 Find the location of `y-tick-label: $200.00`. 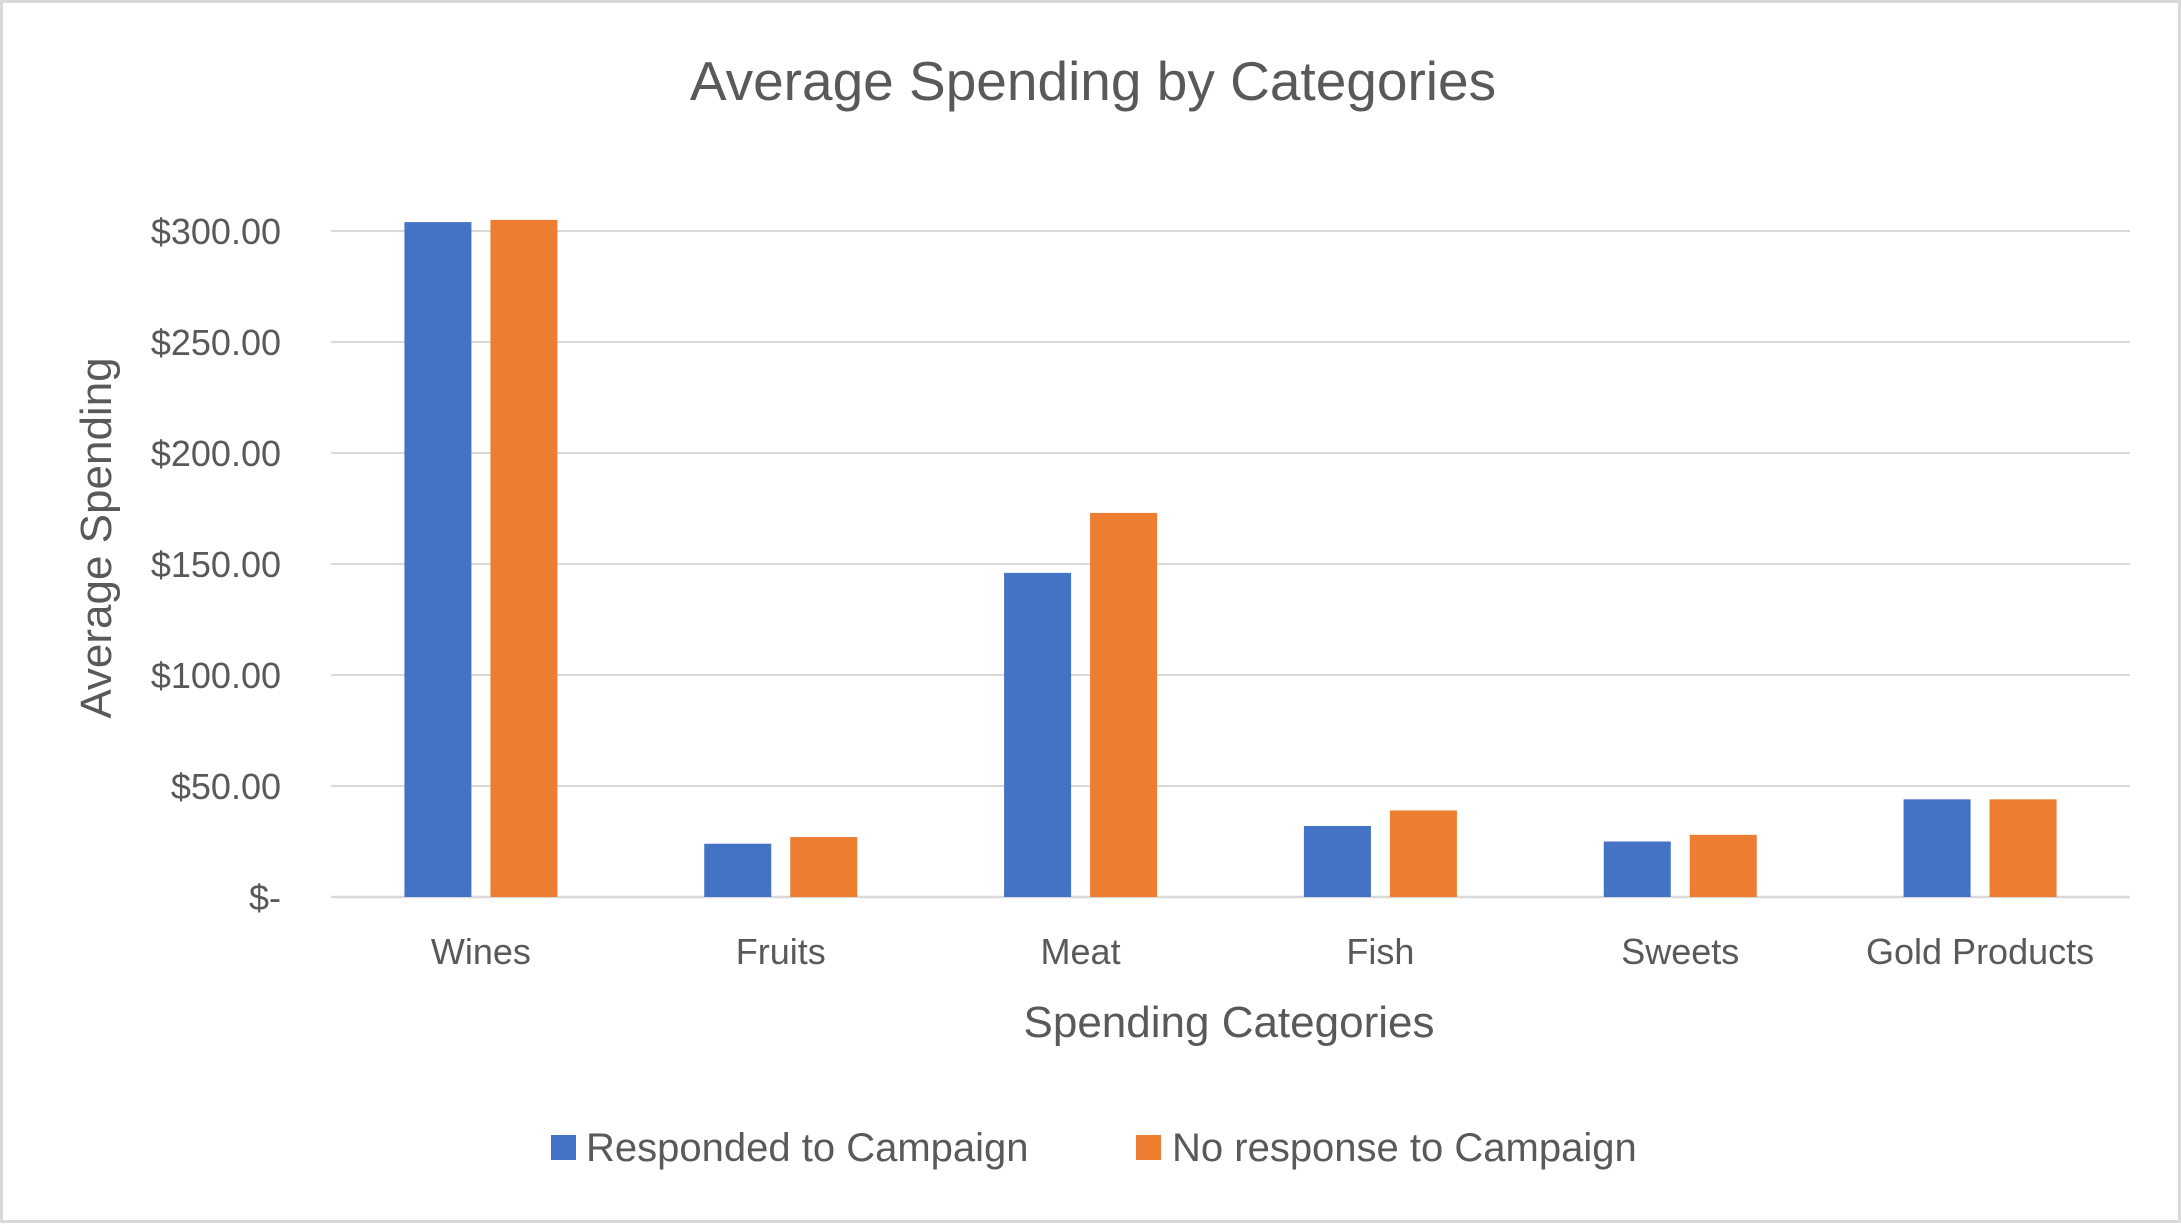

y-tick-label: $200.00 is located at coordinates (216, 453).